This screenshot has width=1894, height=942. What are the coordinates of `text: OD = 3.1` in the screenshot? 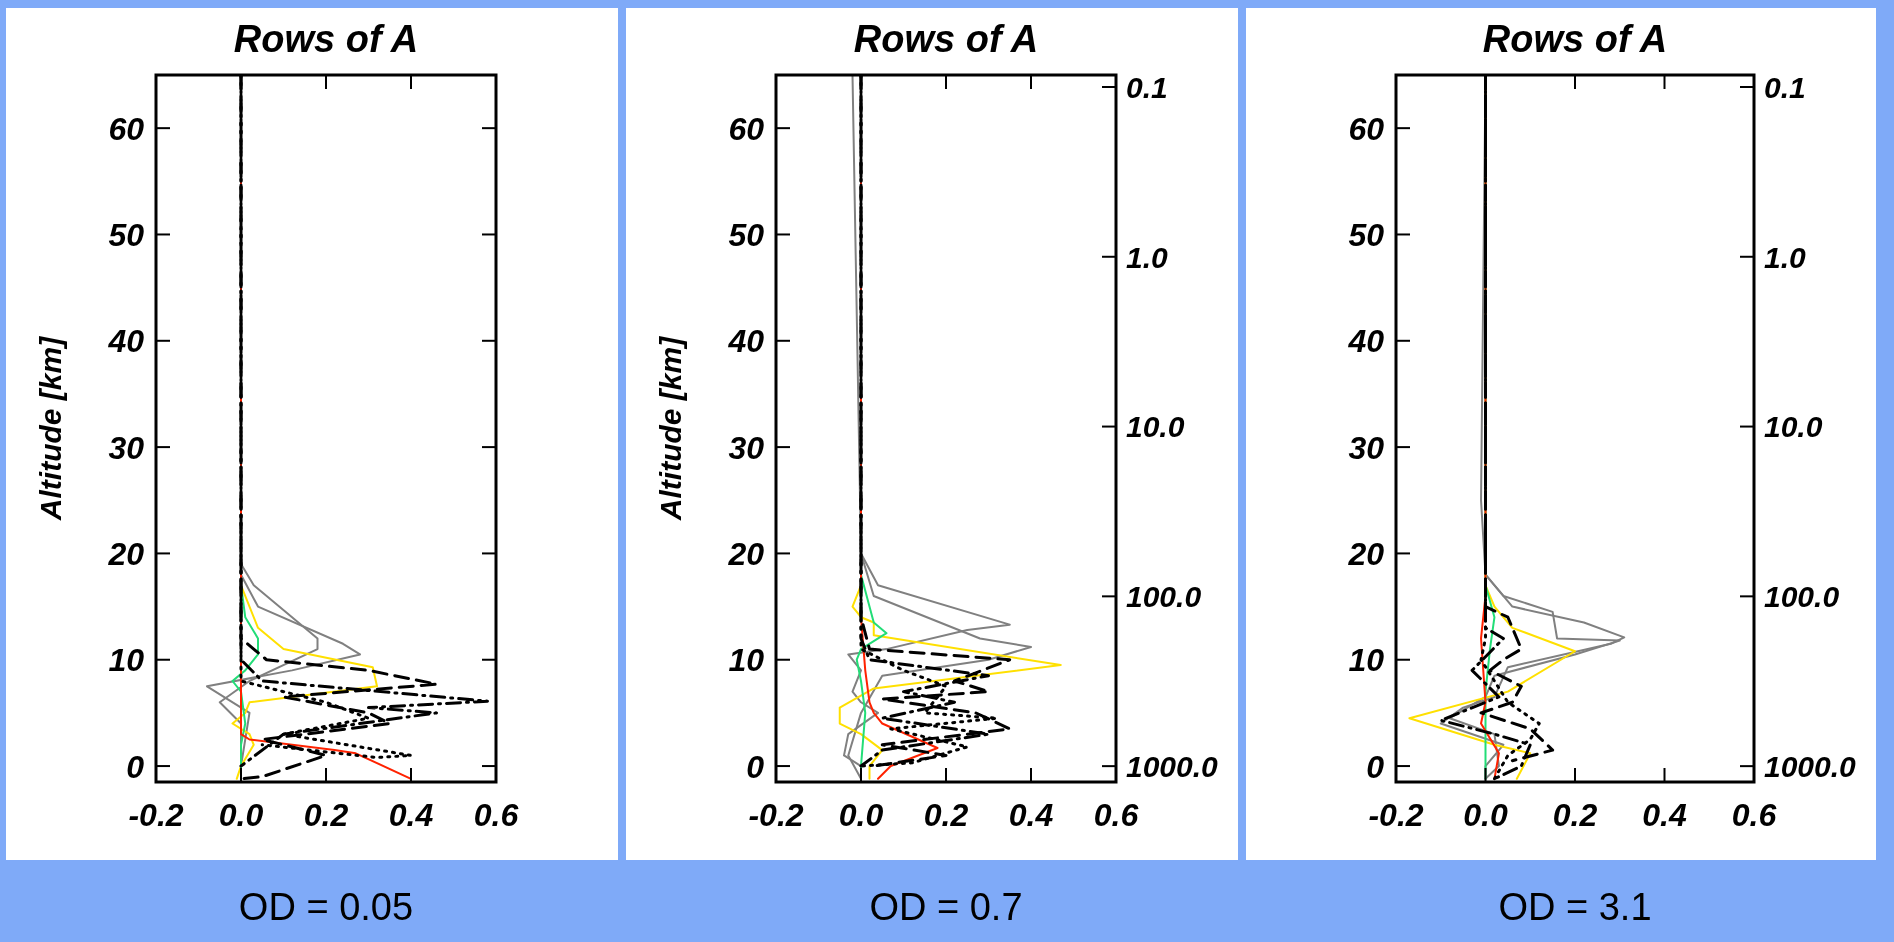 It's located at (1575, 907).